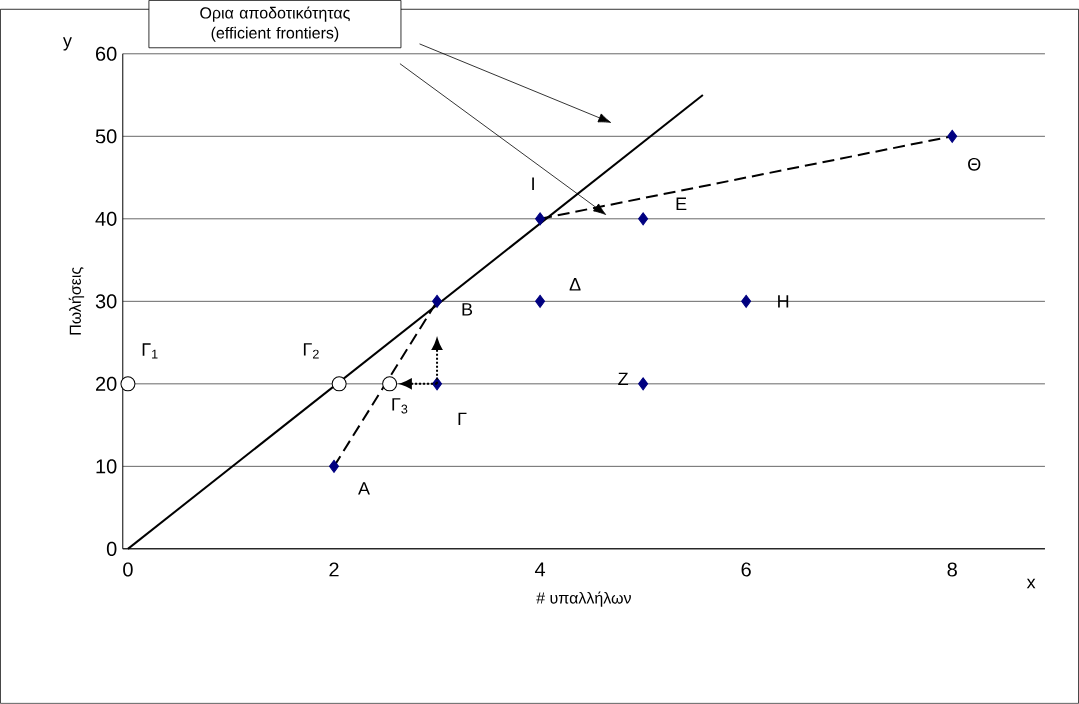 The image size is (1079, 704). What do you see at coordinates (67, 44) in the screenshot?
I see `text: y` at bounding box center [67, 44].